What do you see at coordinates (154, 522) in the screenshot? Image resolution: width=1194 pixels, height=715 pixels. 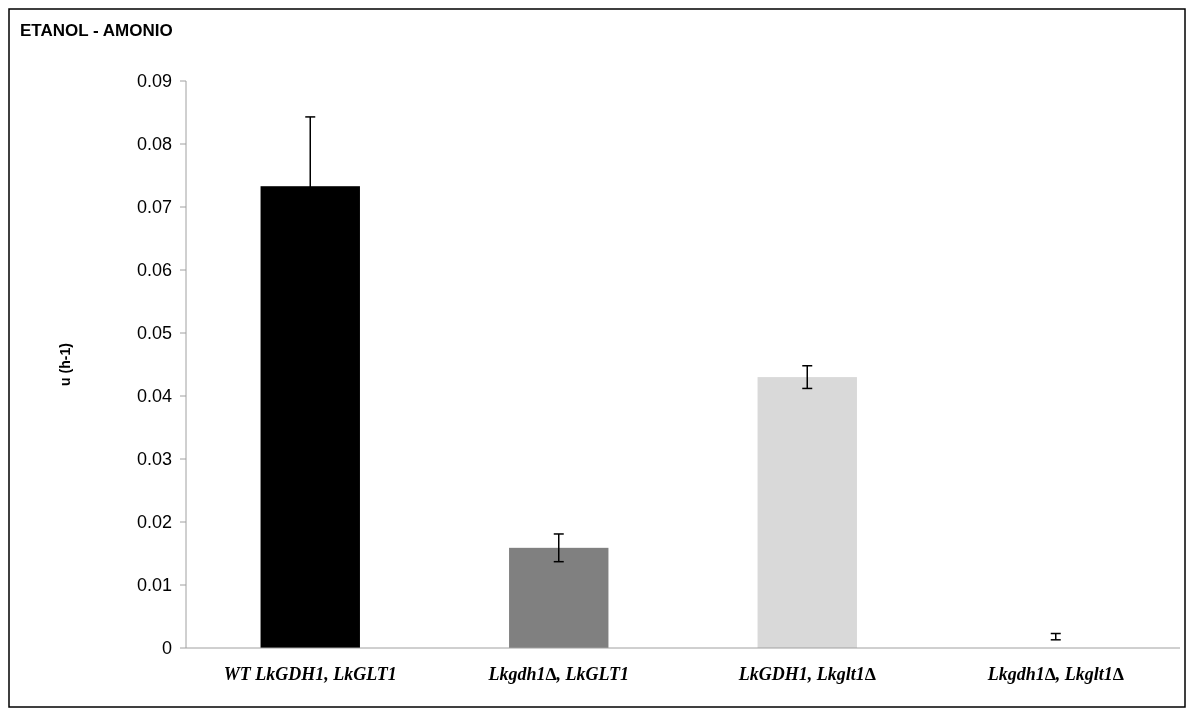 I see `y-tick-label: 0.02` at bounding box center [154, 522].